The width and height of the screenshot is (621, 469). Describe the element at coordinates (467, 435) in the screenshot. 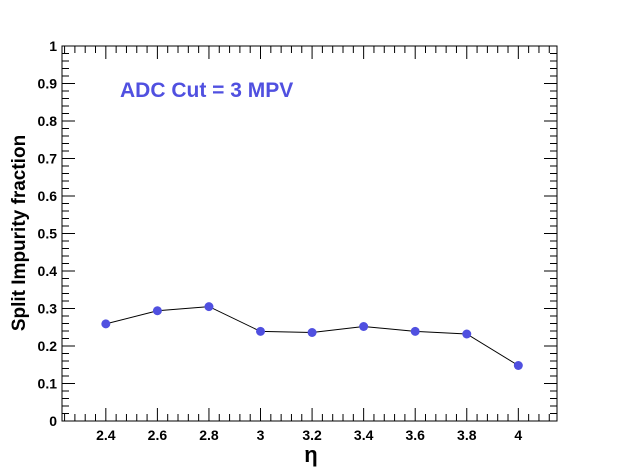

I see `x-tick-label: 3.8` at that location.